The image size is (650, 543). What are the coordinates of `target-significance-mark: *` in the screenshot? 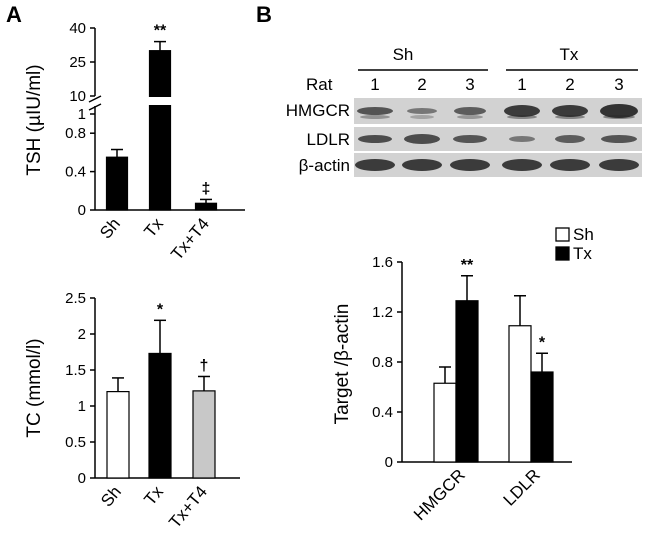 It's located at (542, 342).